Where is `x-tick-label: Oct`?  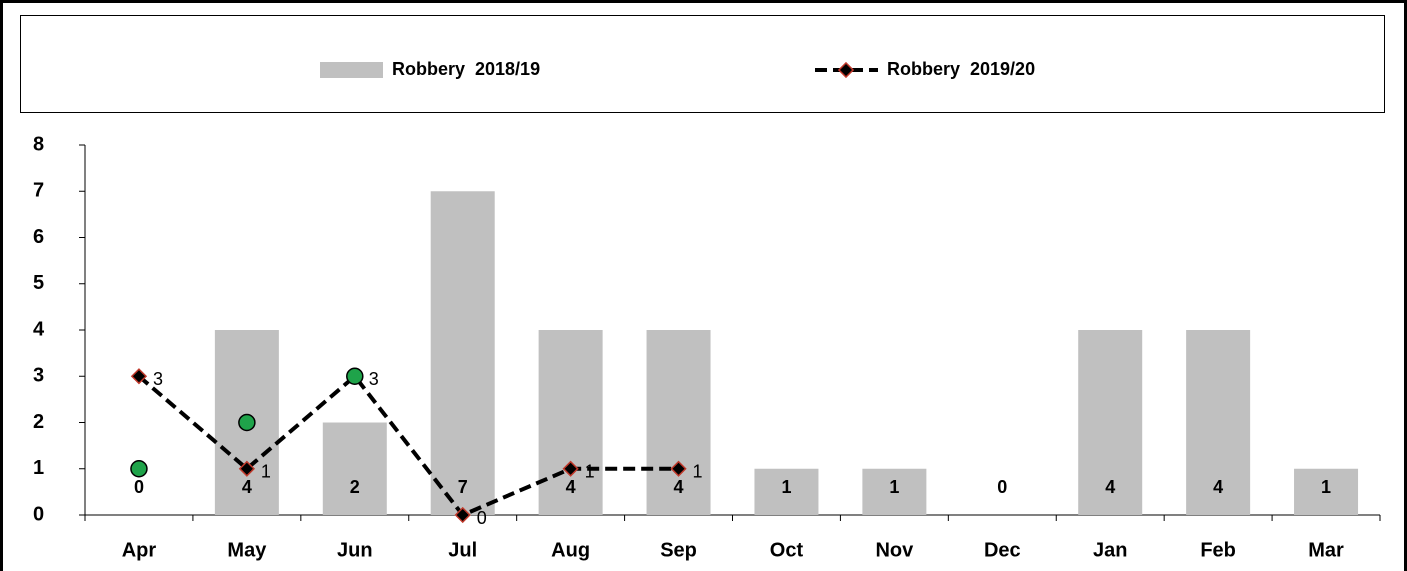
x-tick-label: Oct is located at coordinates (787, 550).